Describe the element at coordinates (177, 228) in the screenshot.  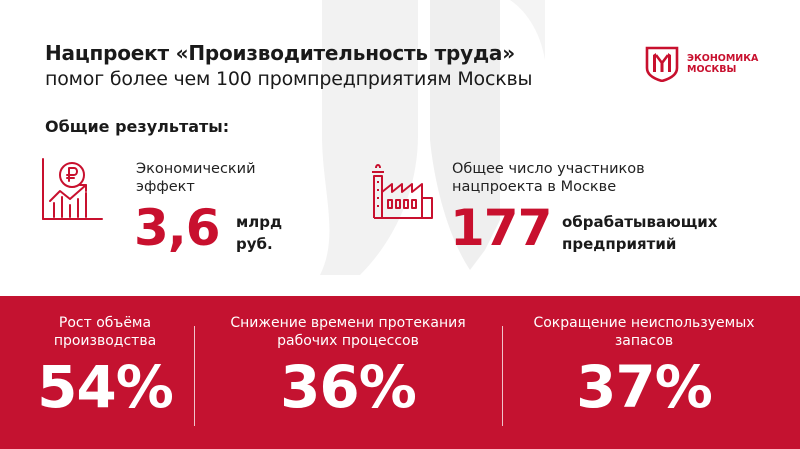
I see `metric-economic-value: 3,6` at that location.